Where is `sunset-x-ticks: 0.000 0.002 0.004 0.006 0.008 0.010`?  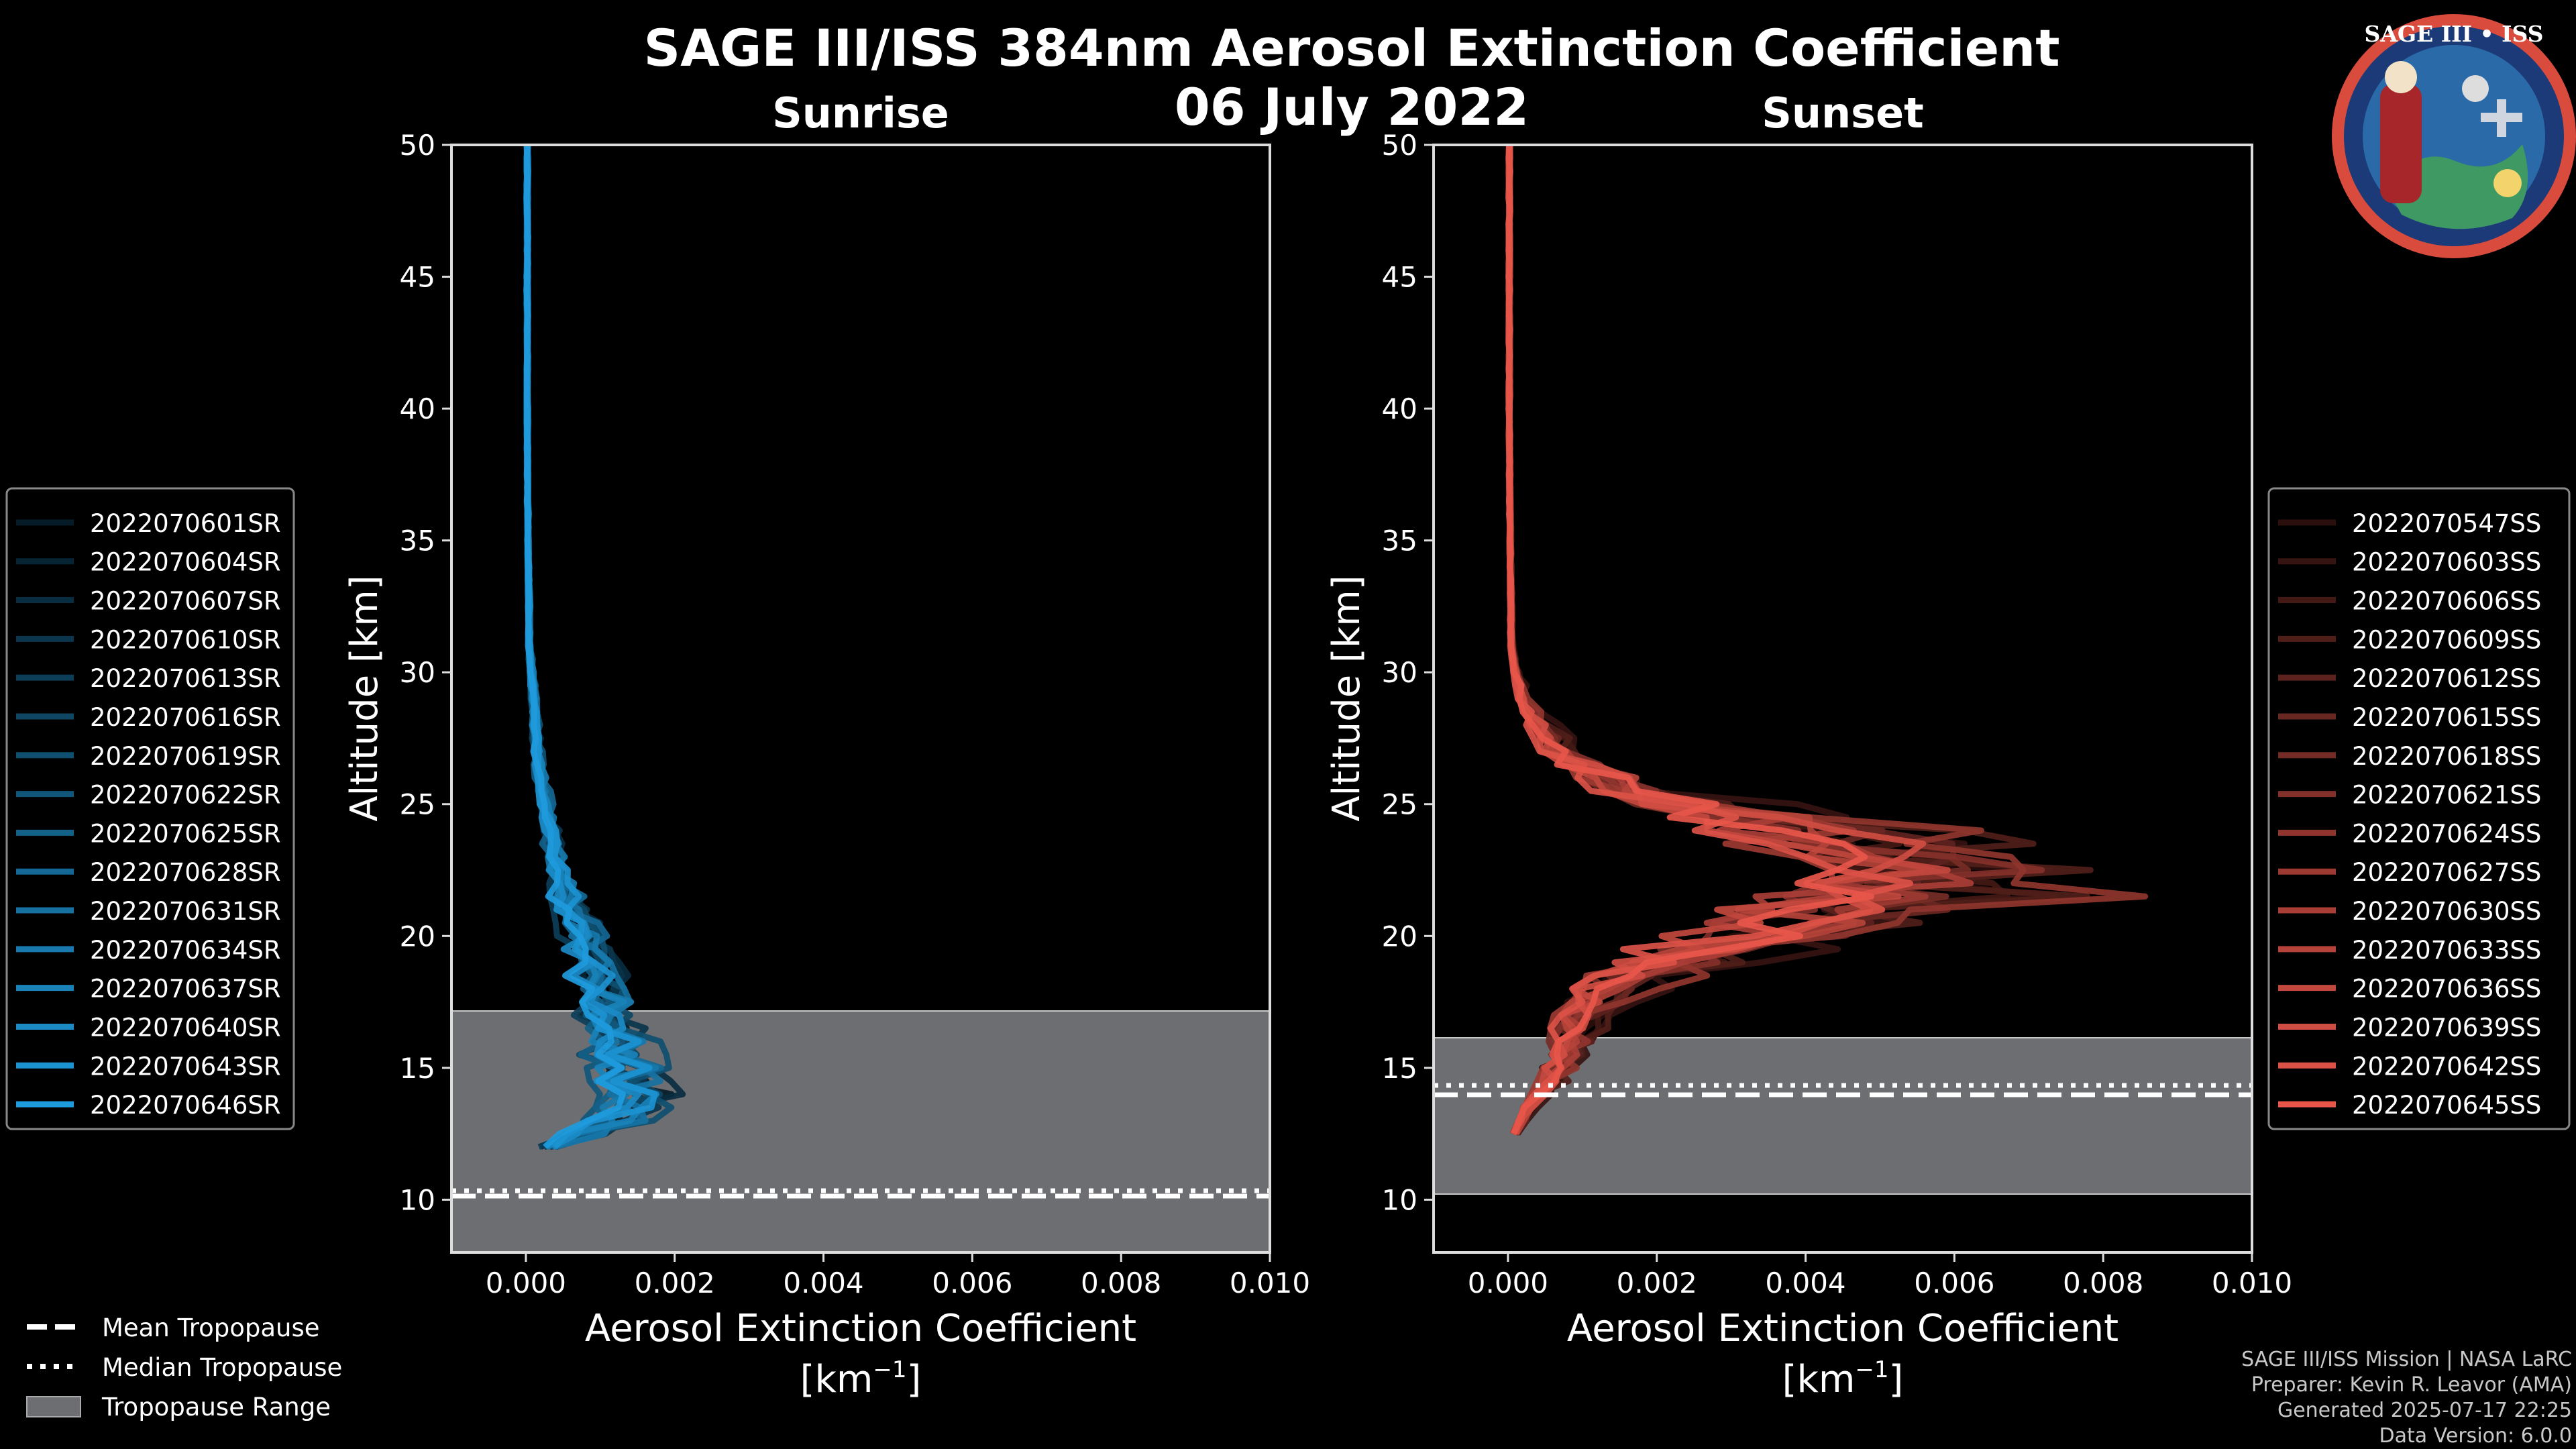 sunset-x-ticks: 0.000 0.002 0.004 0.006 0.008 0.010 is located at coordinates (1880, 1275).